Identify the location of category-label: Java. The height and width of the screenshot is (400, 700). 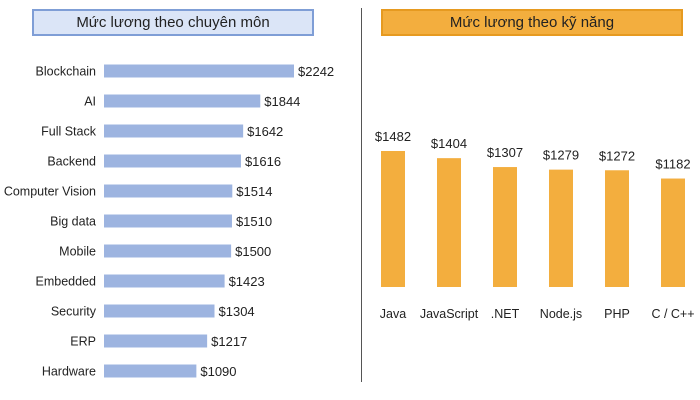
(393, 314).